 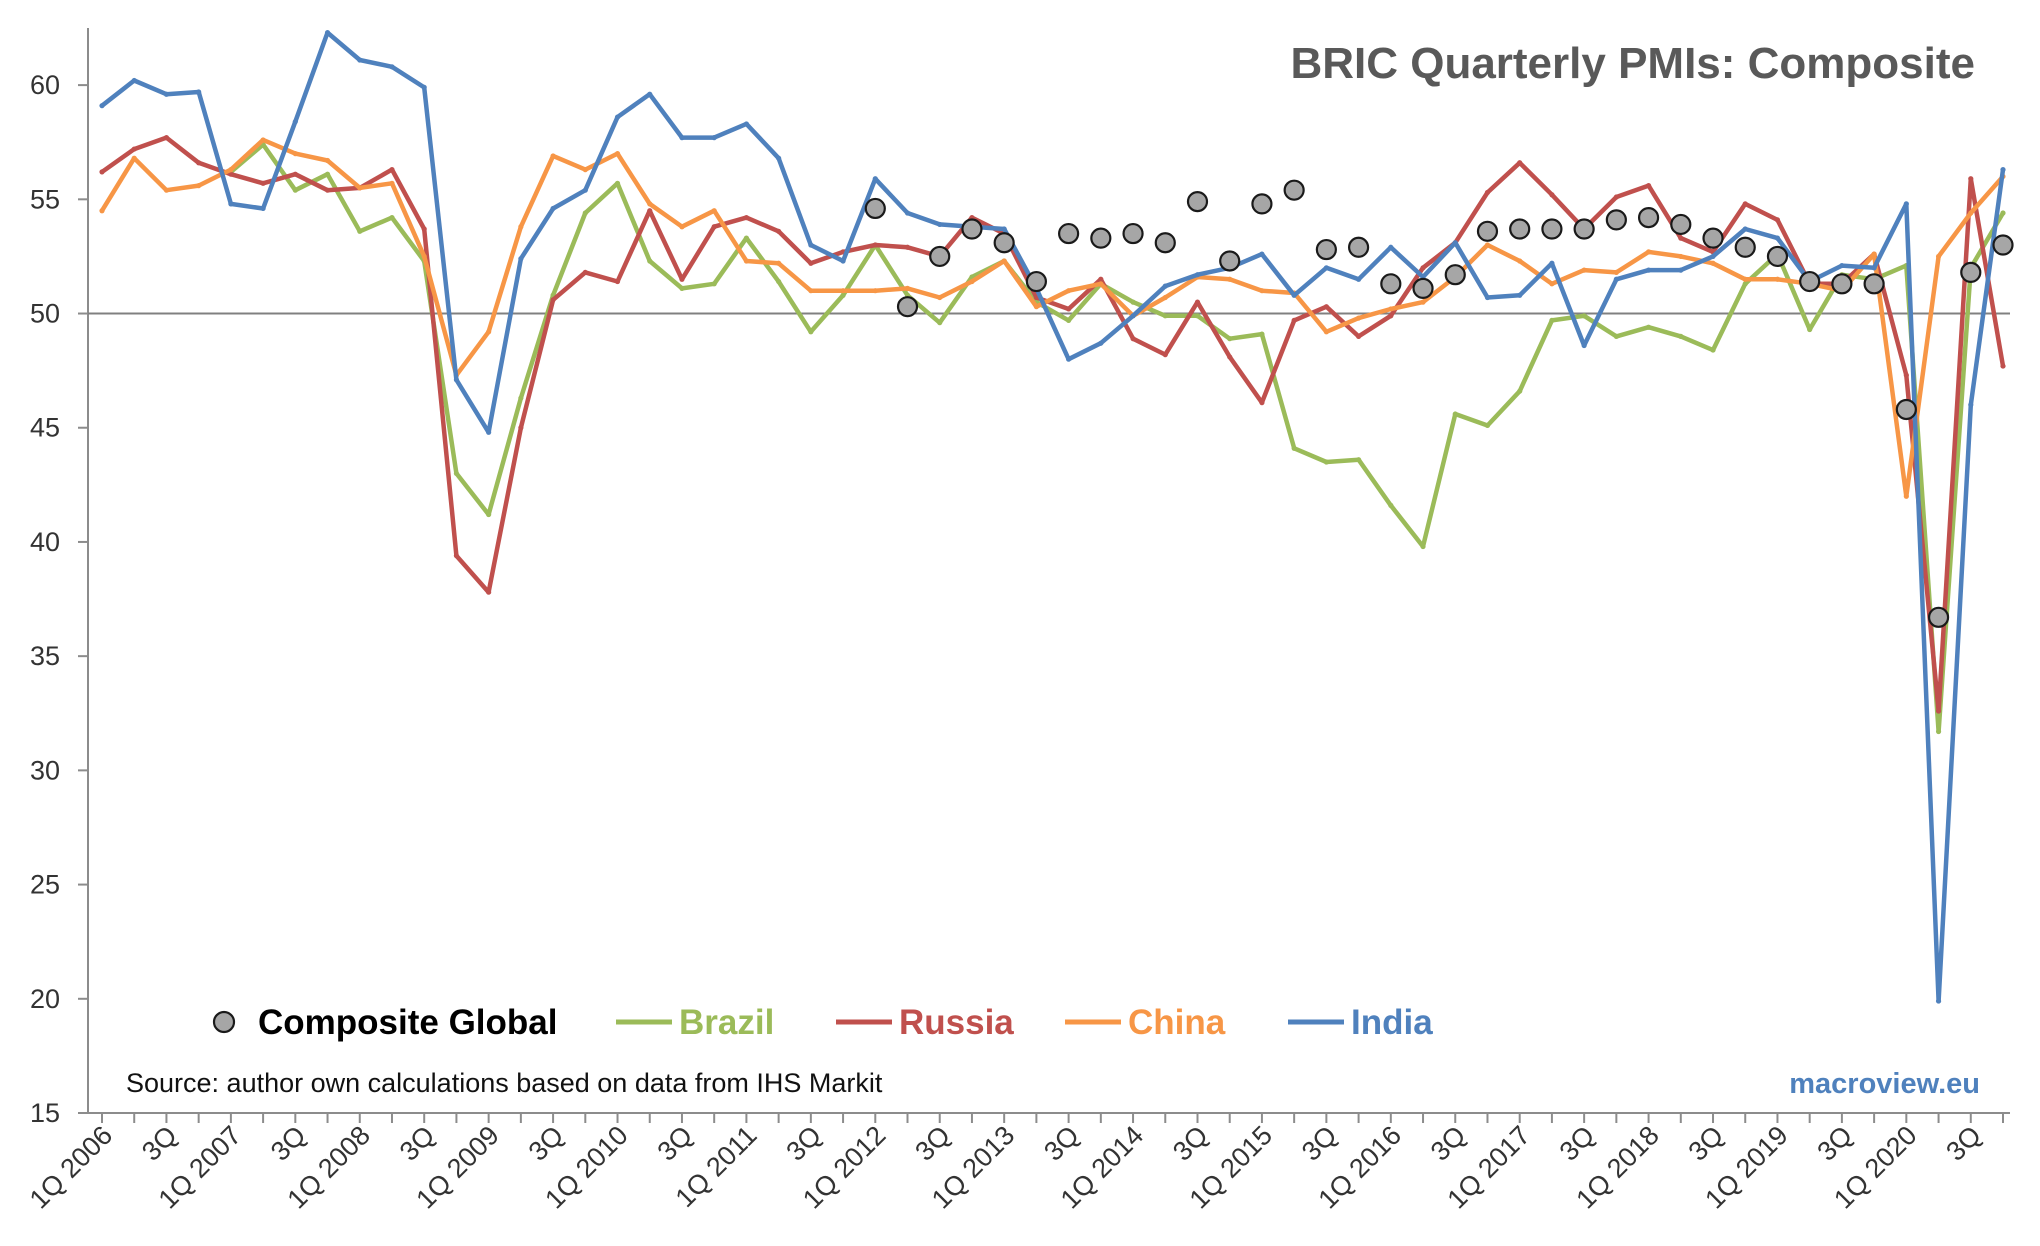 I want to click on legend-label-russia: Russia, so click(x=956, y=1022).